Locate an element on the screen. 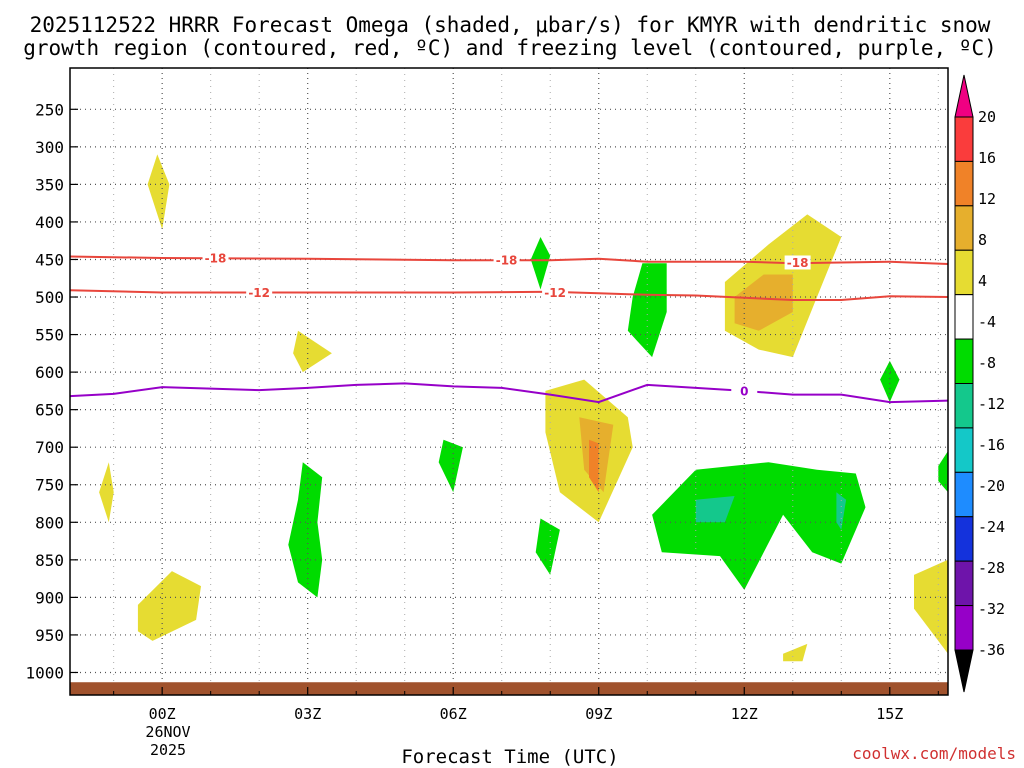 The height and width of the screenshot is (768, 1024). x-tick-label: 12Z is located at coordinates (744, 714).